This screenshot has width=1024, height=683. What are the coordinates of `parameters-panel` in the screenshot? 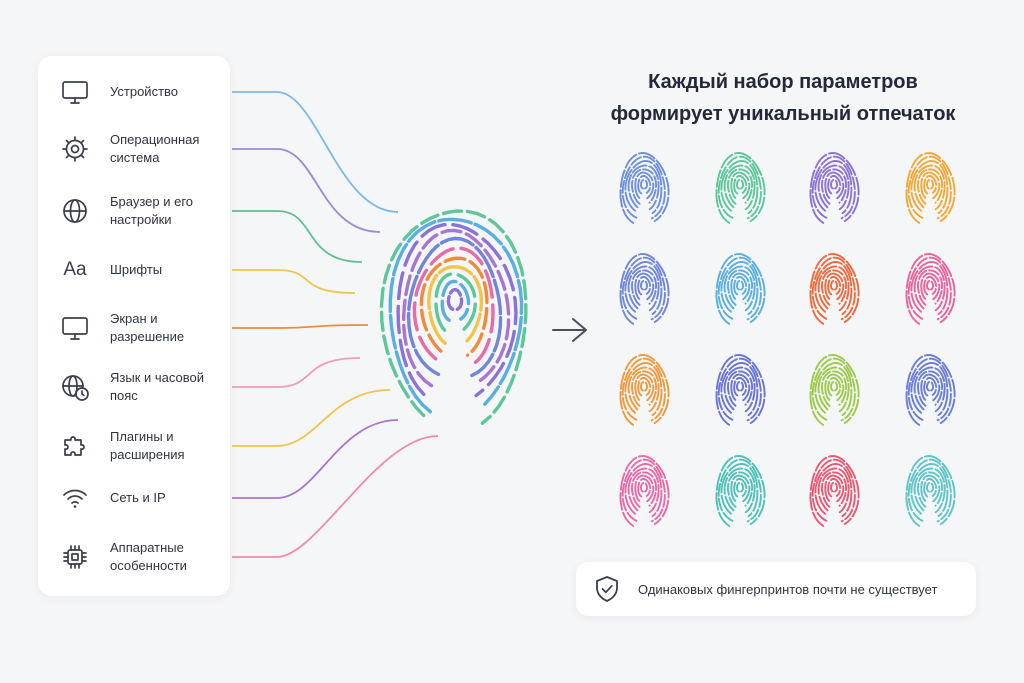 It's located at (134, 326).